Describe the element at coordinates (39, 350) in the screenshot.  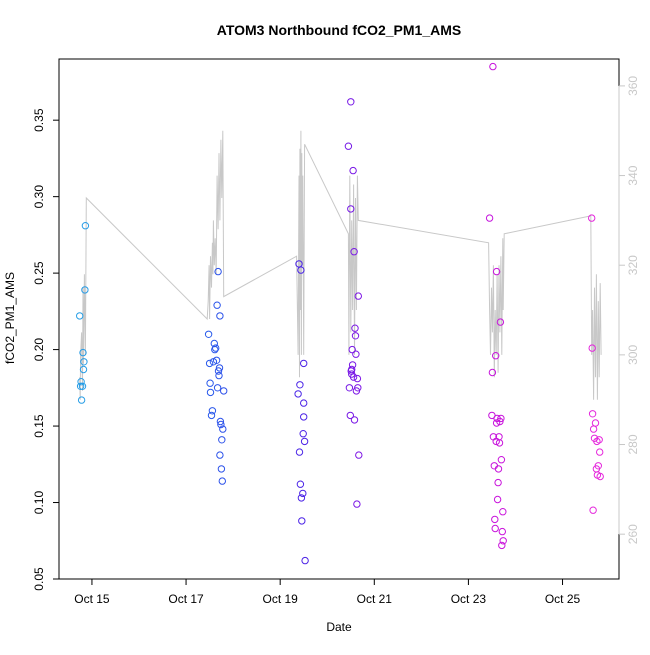
I see `y-tick-label: 0.20` at that location.